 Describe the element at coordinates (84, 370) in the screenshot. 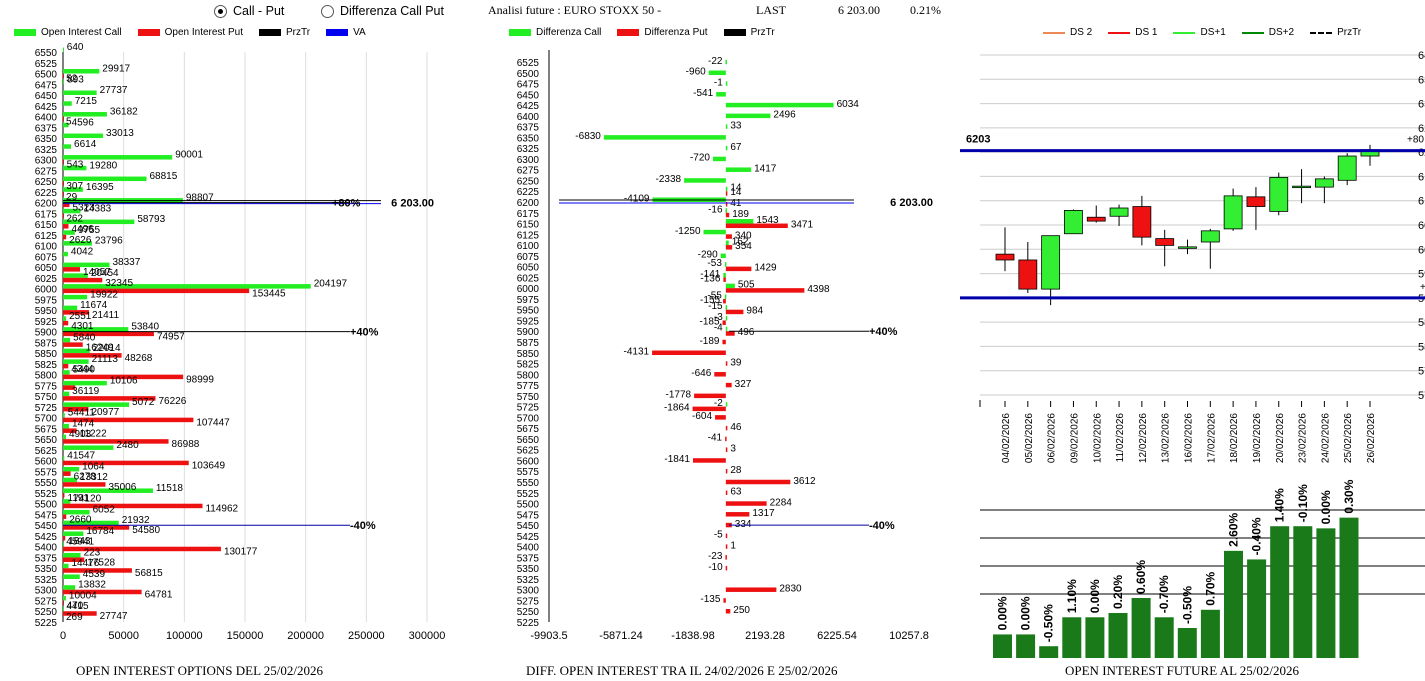

I see `oi-call-value-label: 5490` at that location.